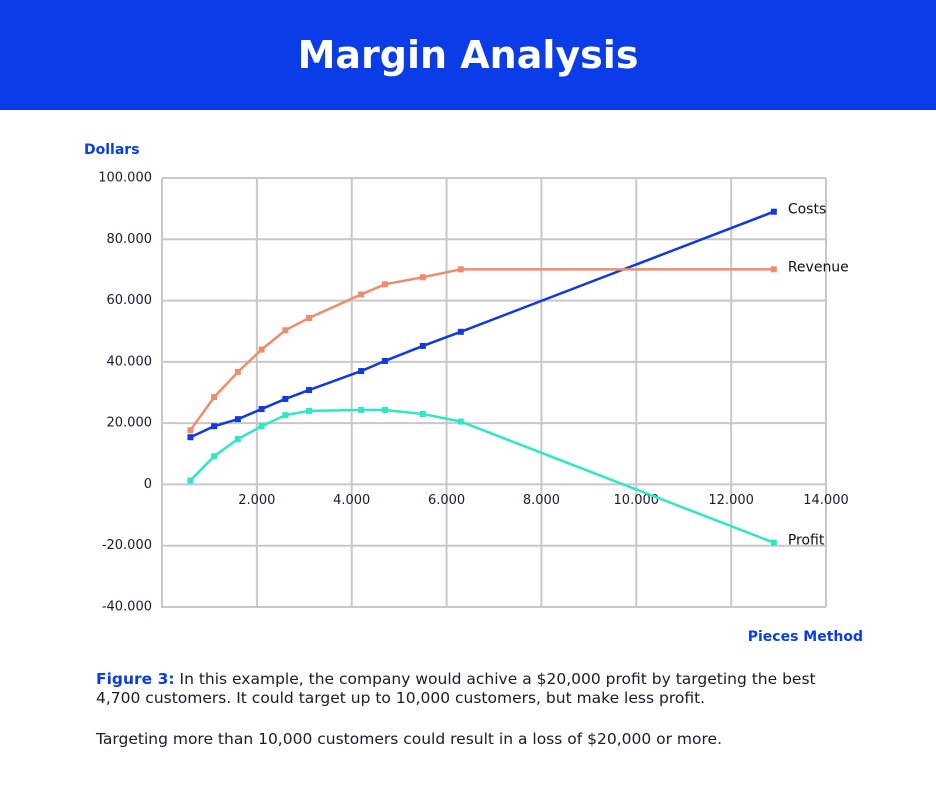 This screenshot has width=936, height=788. I want to click on legend-label: Costs, so click(807, 210).